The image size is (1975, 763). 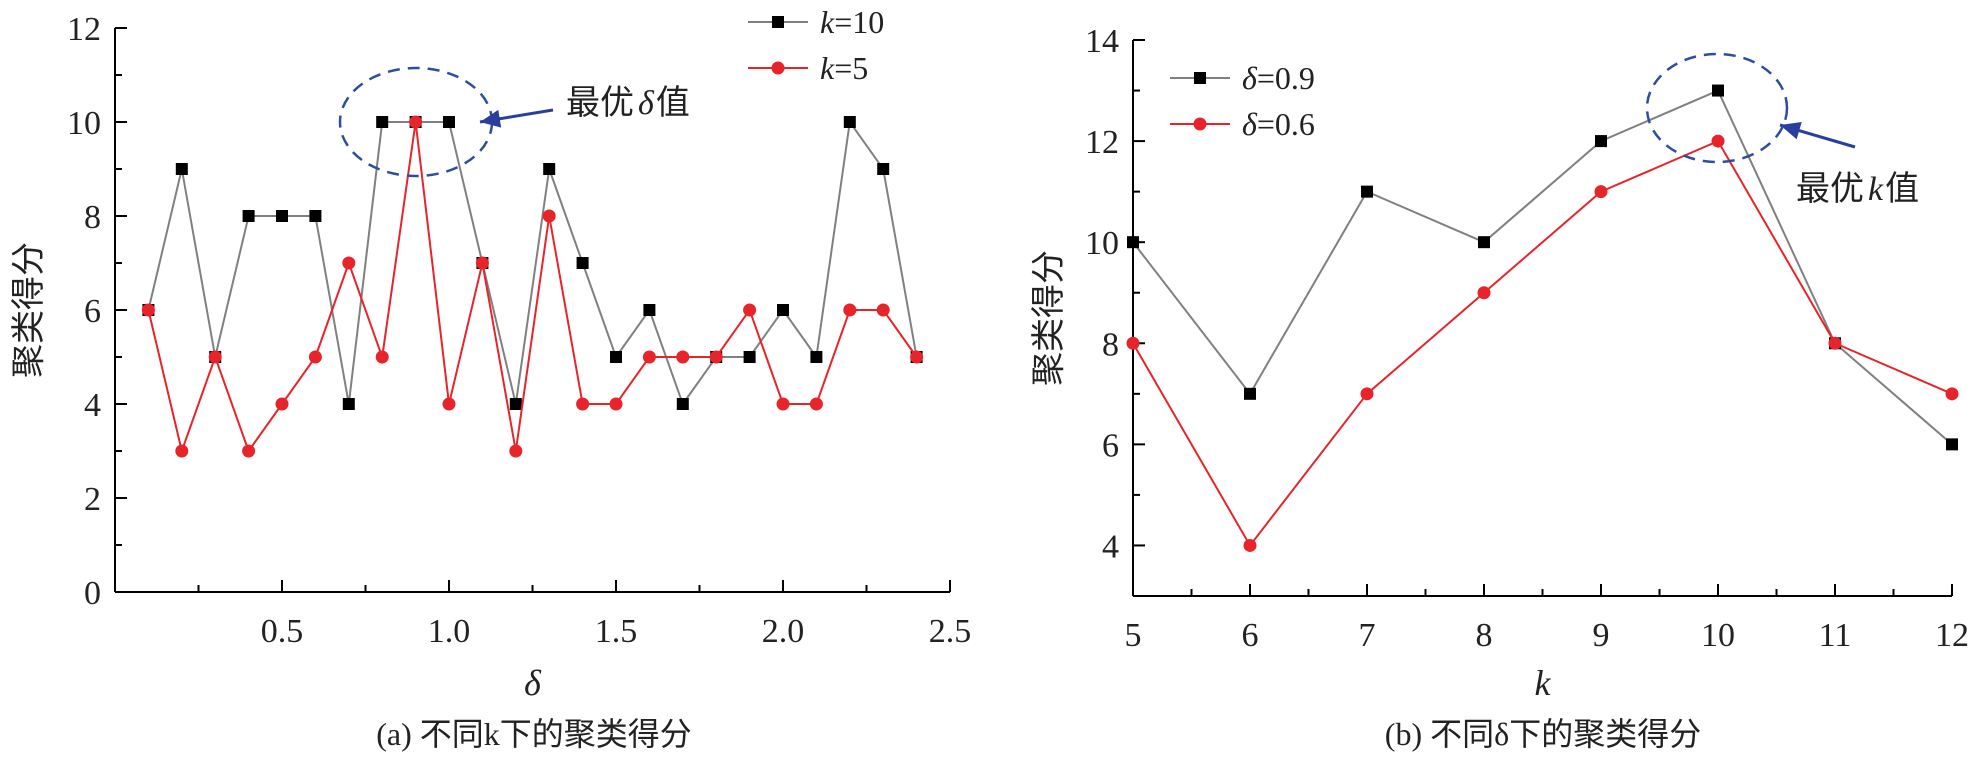 I want to click on x-tick-label: 6, so click(x=1250, y=635).